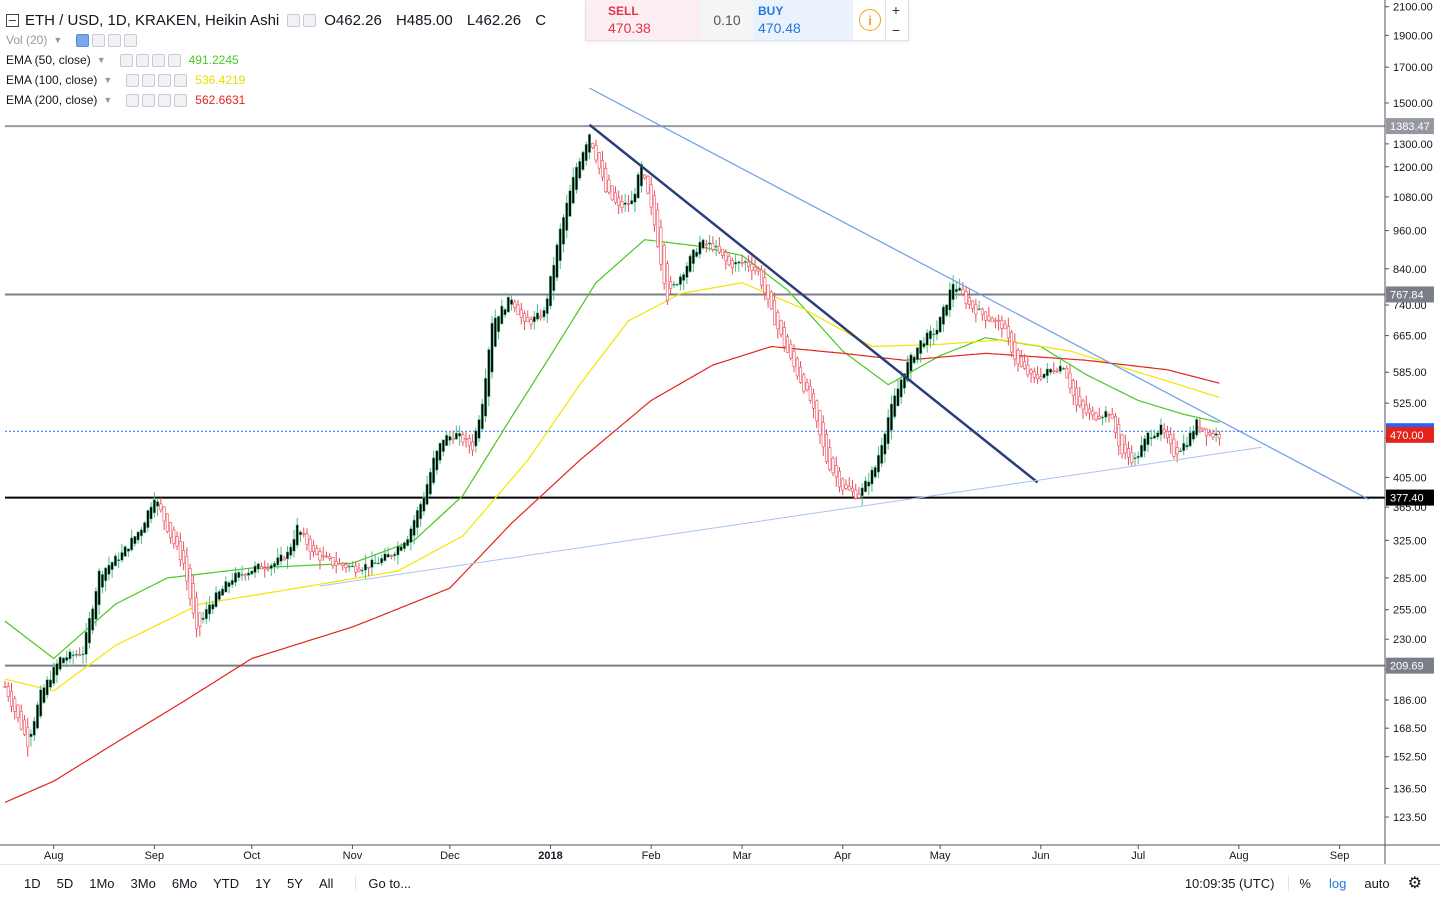 This screenshot has height=901, width=1440. Describe the element at coordinates (65, 883) in the screenshot. I see `timeframe-5d: 5D` at that location.